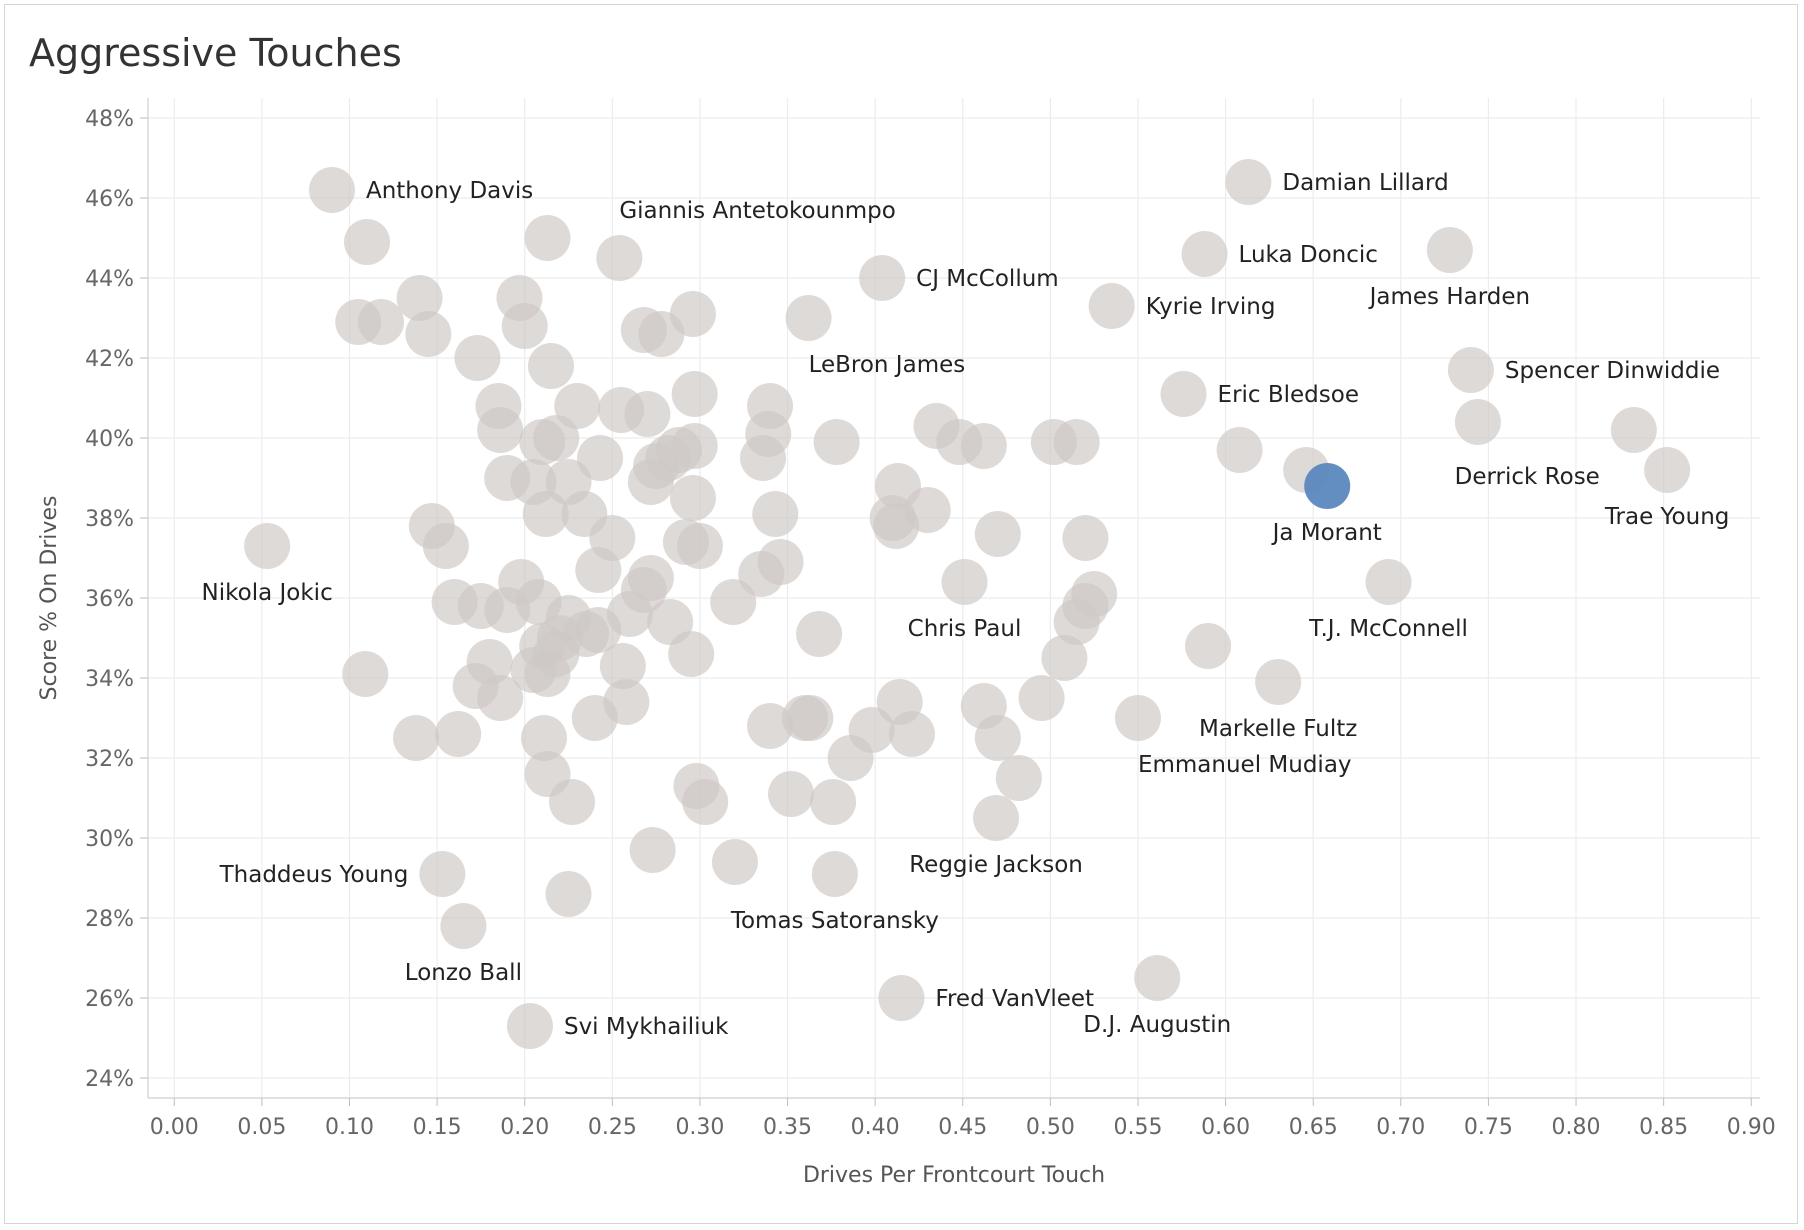 The height and width of the screenshot is (1230, 1804). What do you see at coordinates (1527, 477) in the screenshot?
I see `point-label: Derrick Rose` at bounding box center [1527, 477].